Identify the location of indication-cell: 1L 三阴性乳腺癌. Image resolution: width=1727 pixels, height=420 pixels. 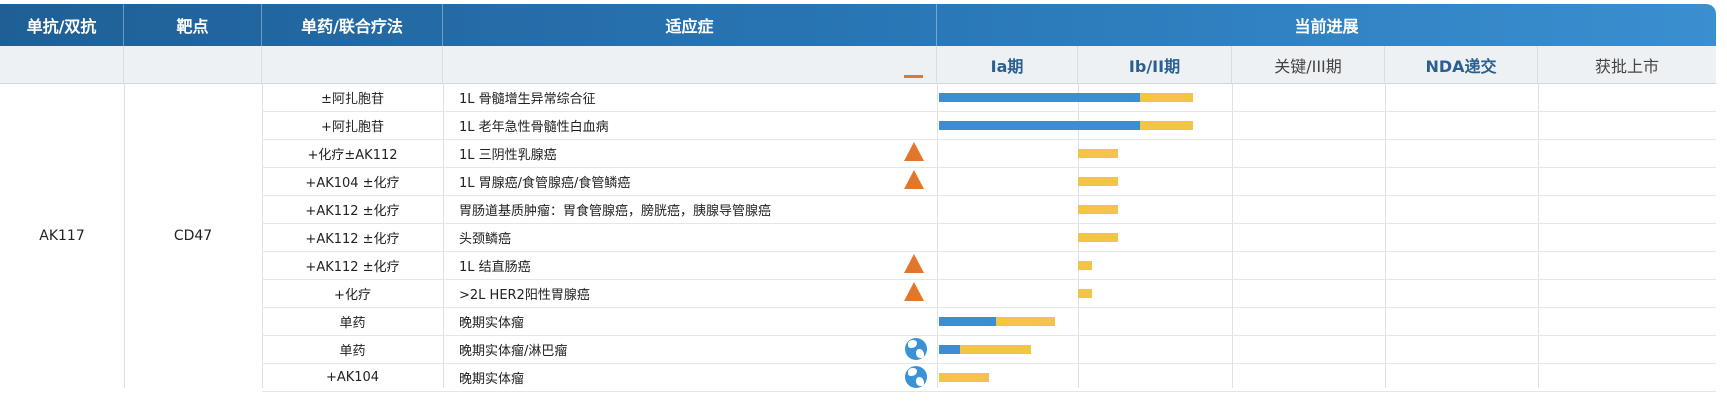
(508, 155).